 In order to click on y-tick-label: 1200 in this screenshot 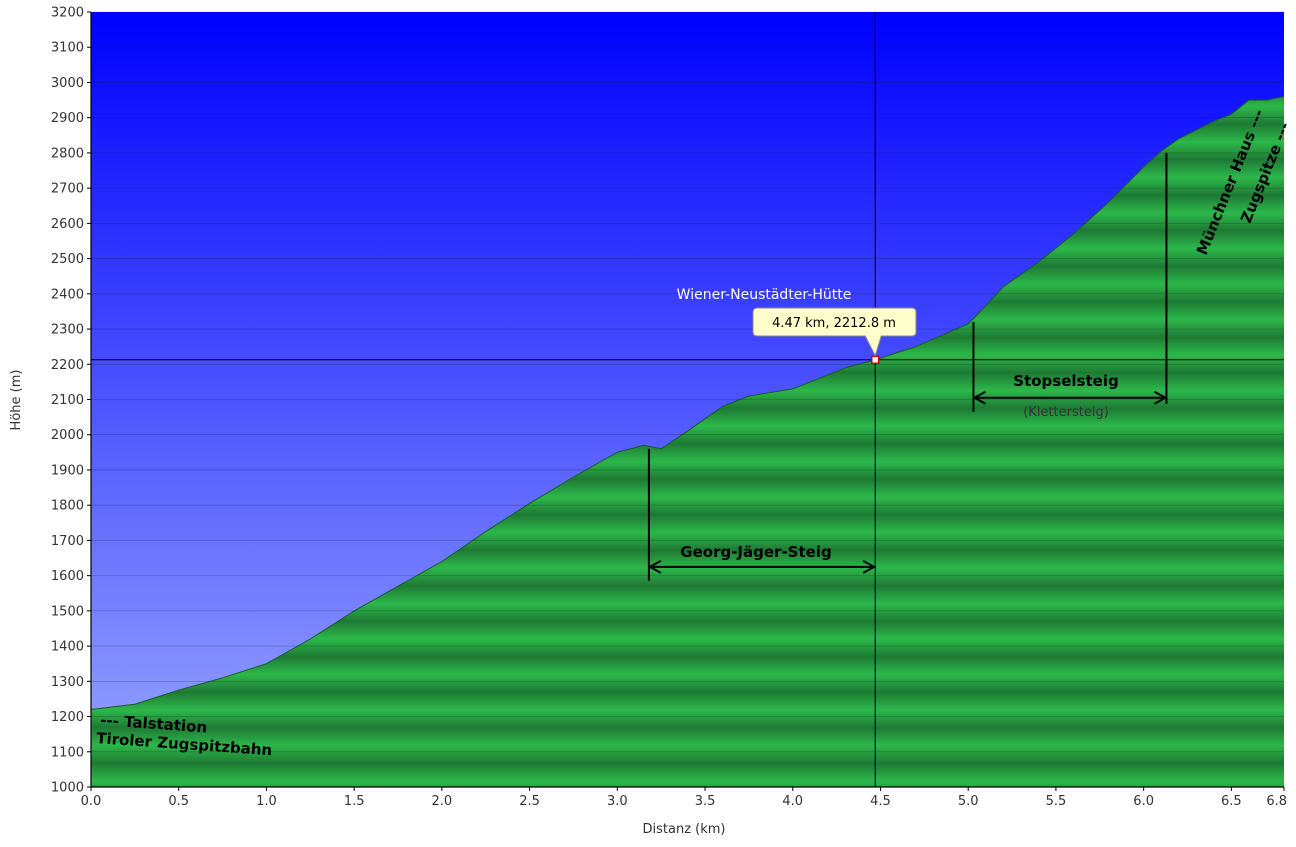, I will do `click(67, 717)`.